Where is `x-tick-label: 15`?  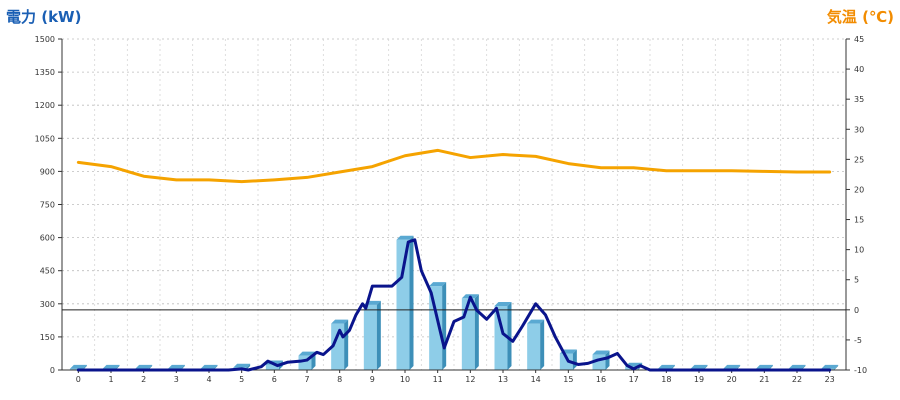 x-tick-label: 15 is located at coordinates (568, 379).